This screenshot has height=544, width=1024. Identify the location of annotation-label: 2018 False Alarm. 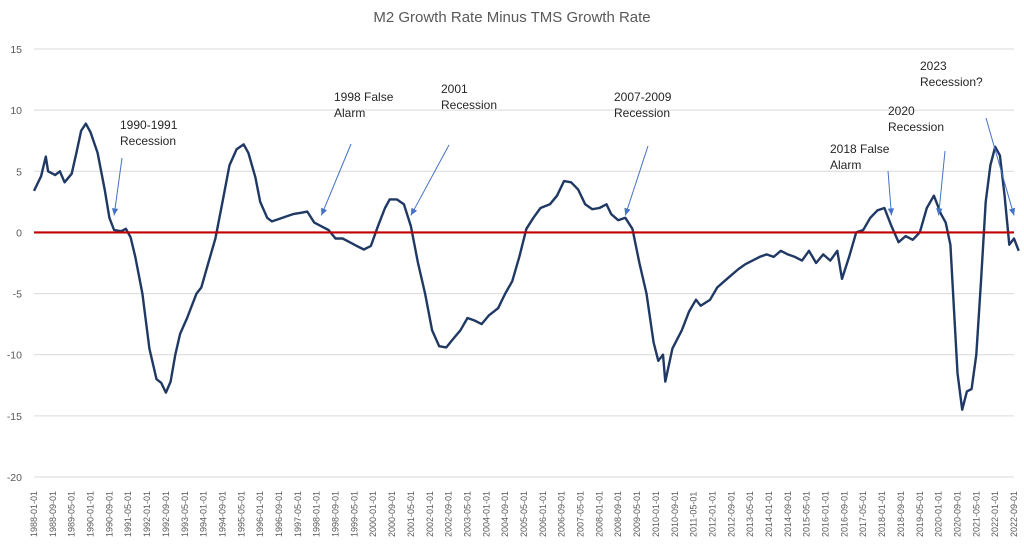
(860, 157).